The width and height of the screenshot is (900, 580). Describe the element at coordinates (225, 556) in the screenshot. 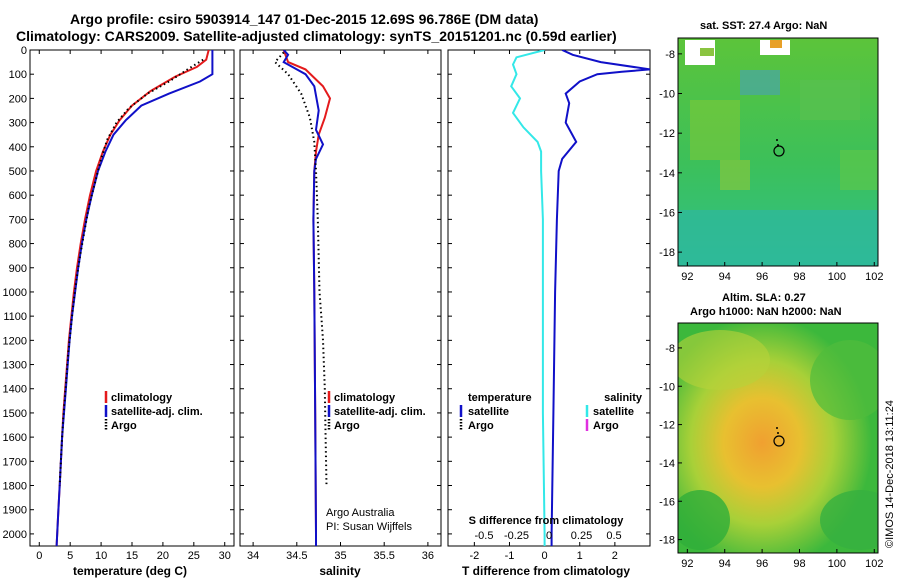

I see `x-tick-label: 30` at that location.